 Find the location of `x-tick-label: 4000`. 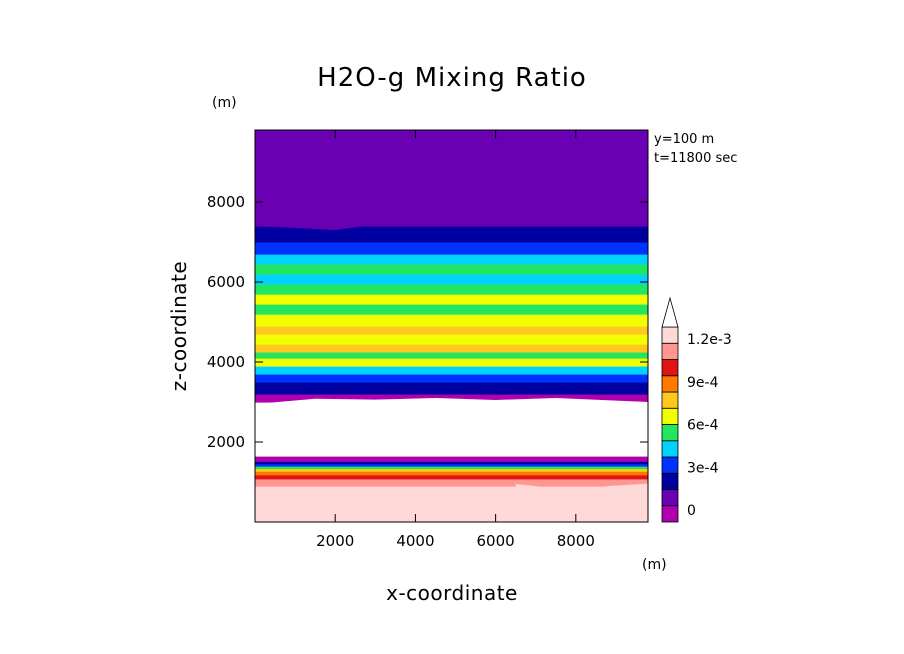

x-tick-label: 4000 is located at coordinates (415, 541).